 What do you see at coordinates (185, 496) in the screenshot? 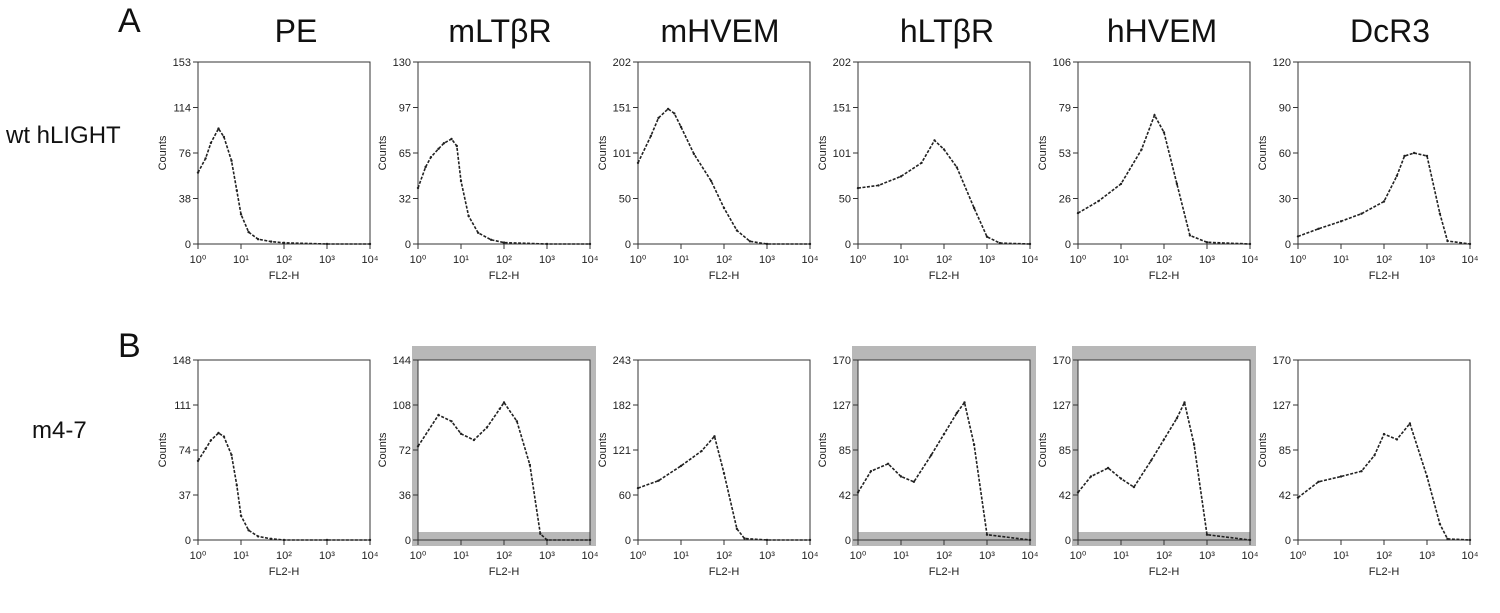
I see `y-tick-label: 37` at bounding box center [185, 496].